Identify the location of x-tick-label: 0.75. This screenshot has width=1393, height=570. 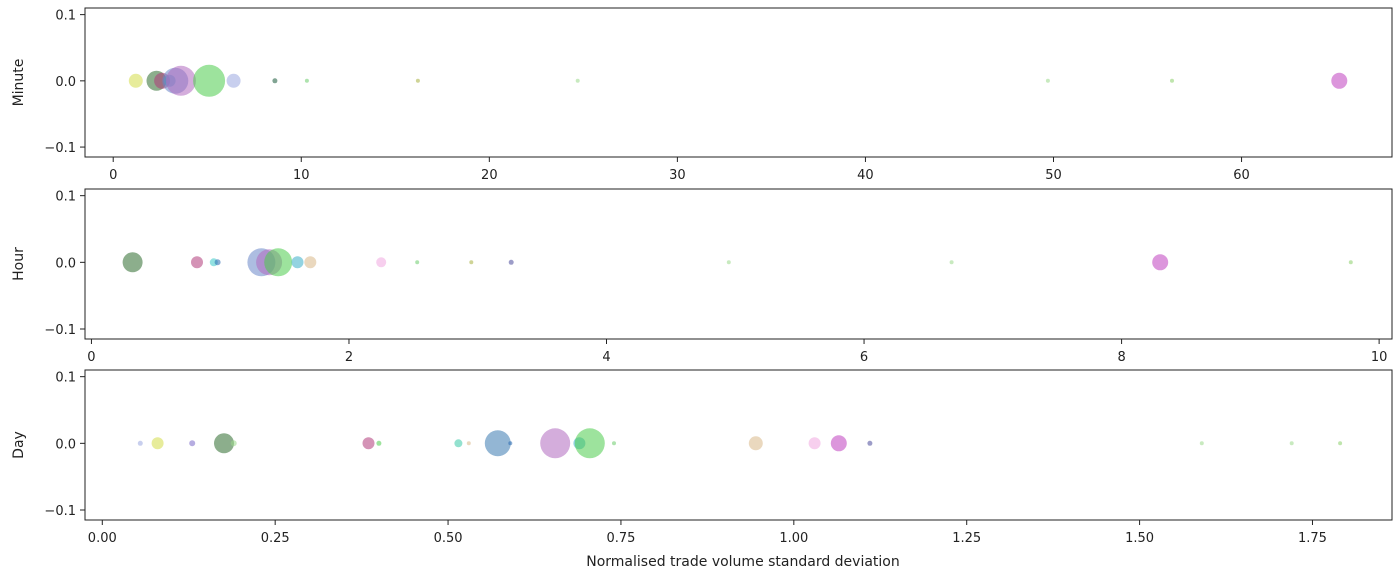
(620, 538).